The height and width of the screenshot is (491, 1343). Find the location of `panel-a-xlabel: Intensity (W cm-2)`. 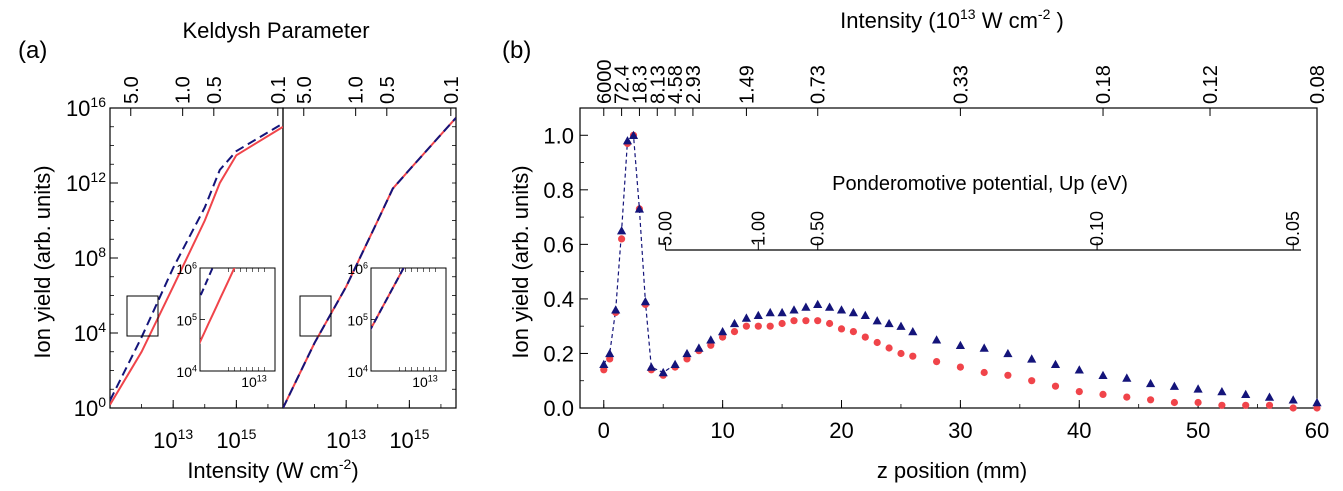

panel-a-xlabel: Intensity (W cm-2) is located at coordinates (272, 469).